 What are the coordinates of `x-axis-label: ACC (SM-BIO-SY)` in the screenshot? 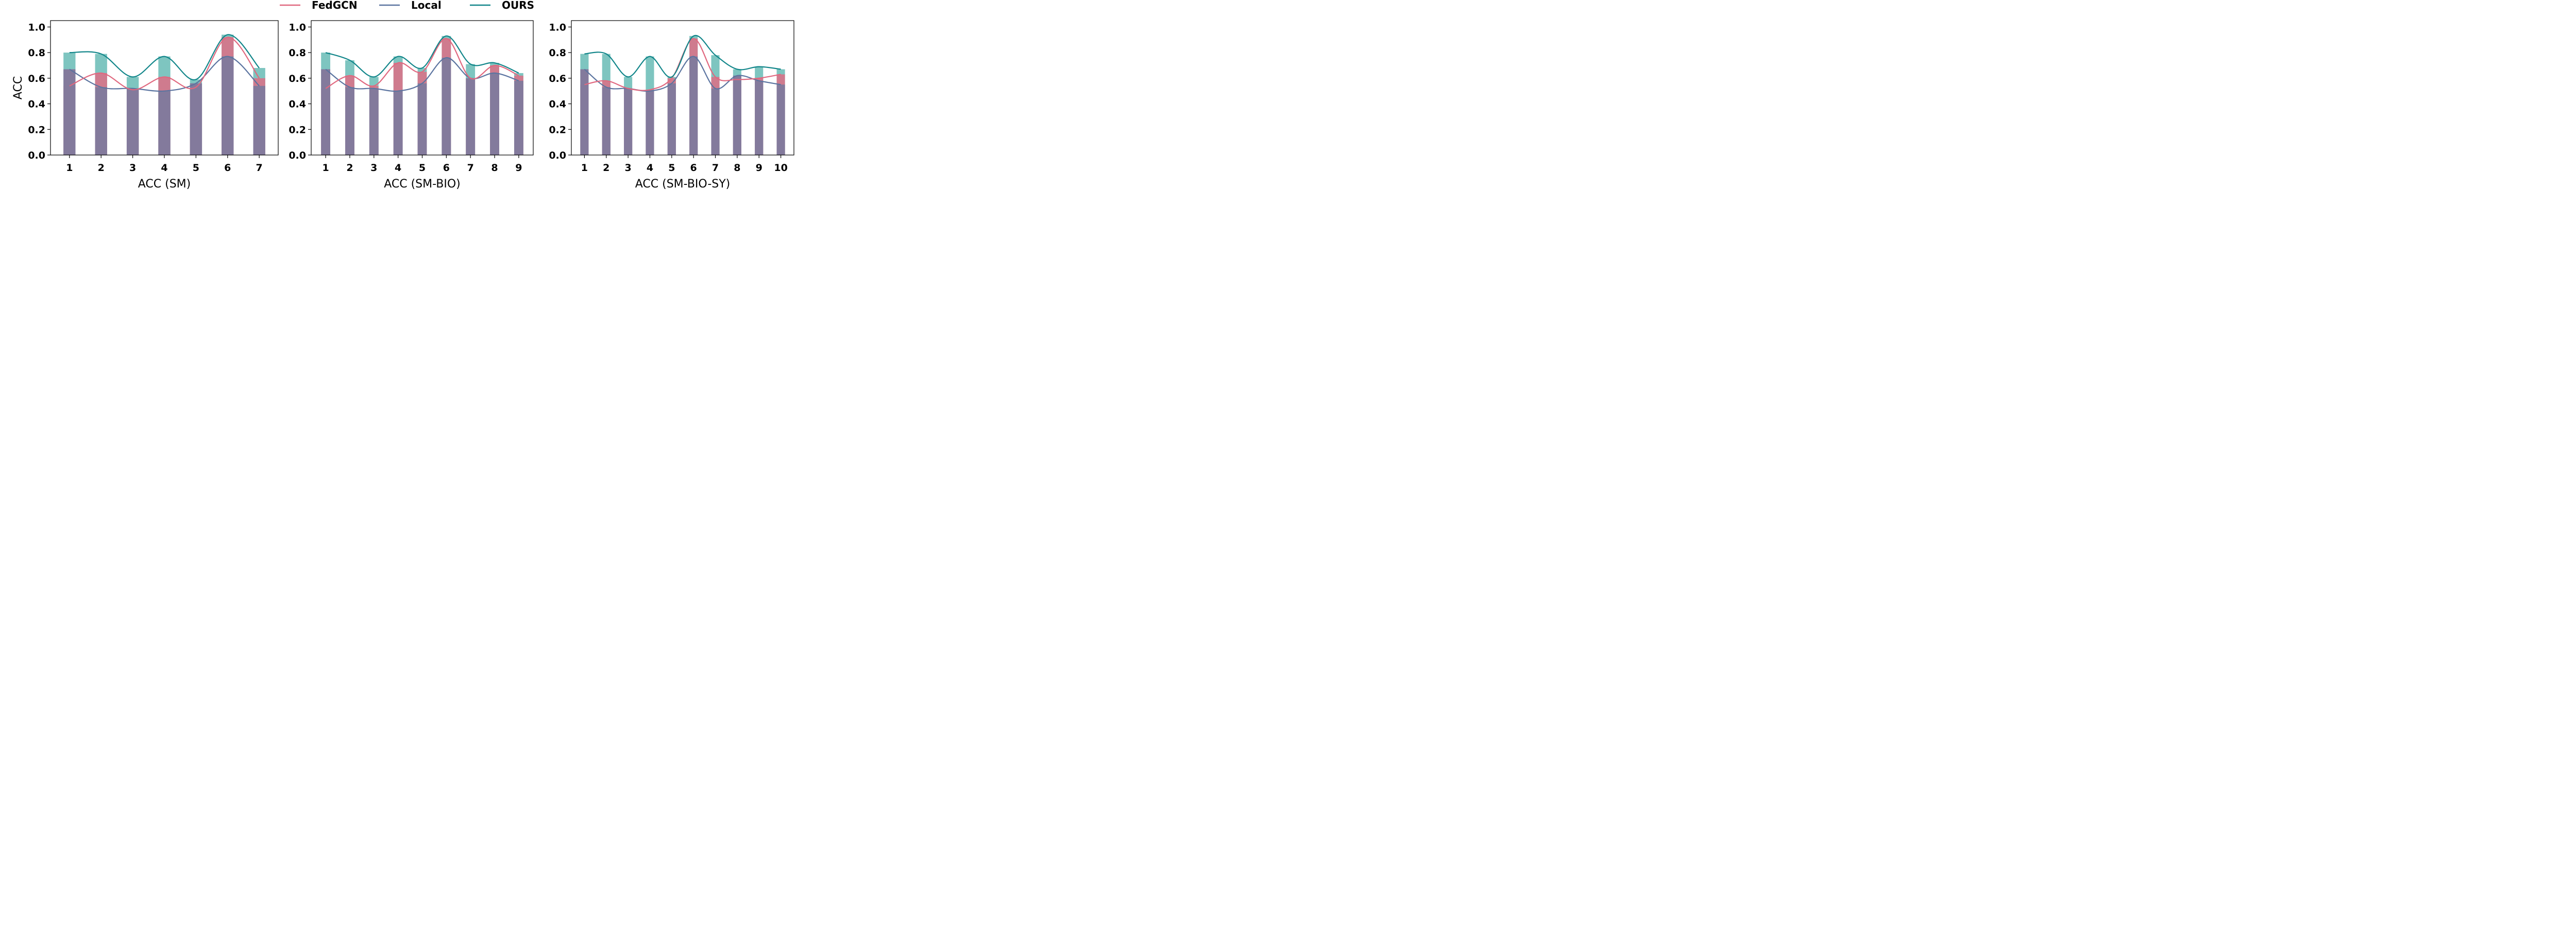 It's located at (683, 184).